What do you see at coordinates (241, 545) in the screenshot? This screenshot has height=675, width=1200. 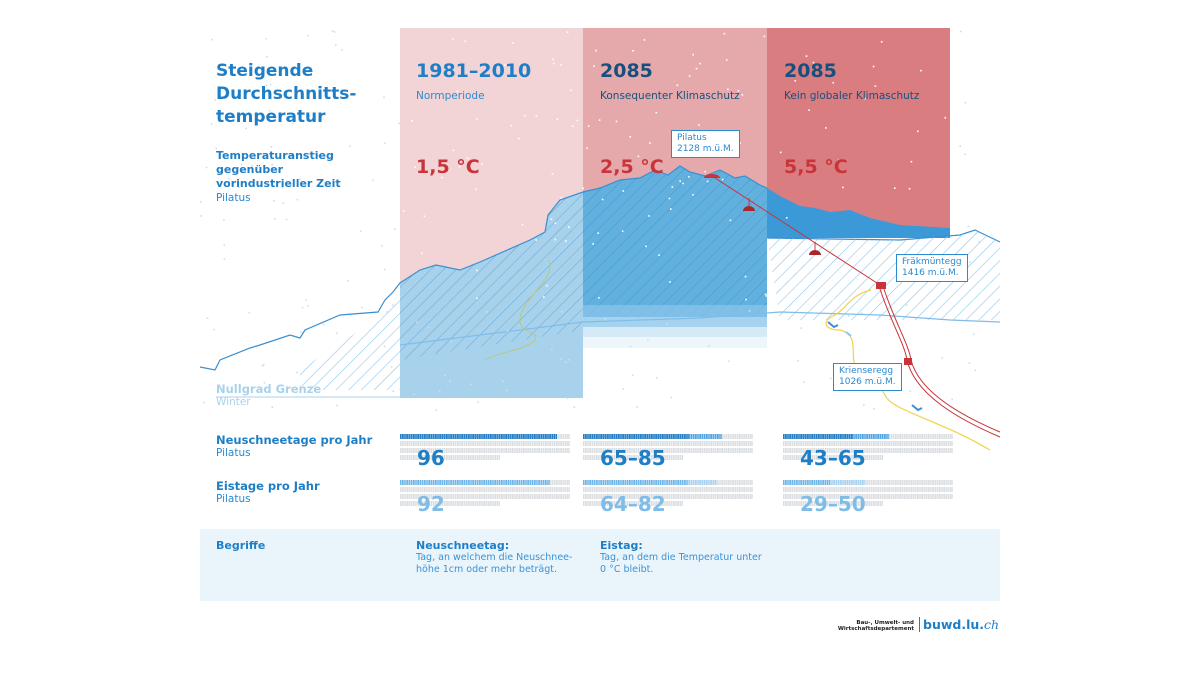 I see `glossary-title: Begriffe` at bounding box center [241, 545].